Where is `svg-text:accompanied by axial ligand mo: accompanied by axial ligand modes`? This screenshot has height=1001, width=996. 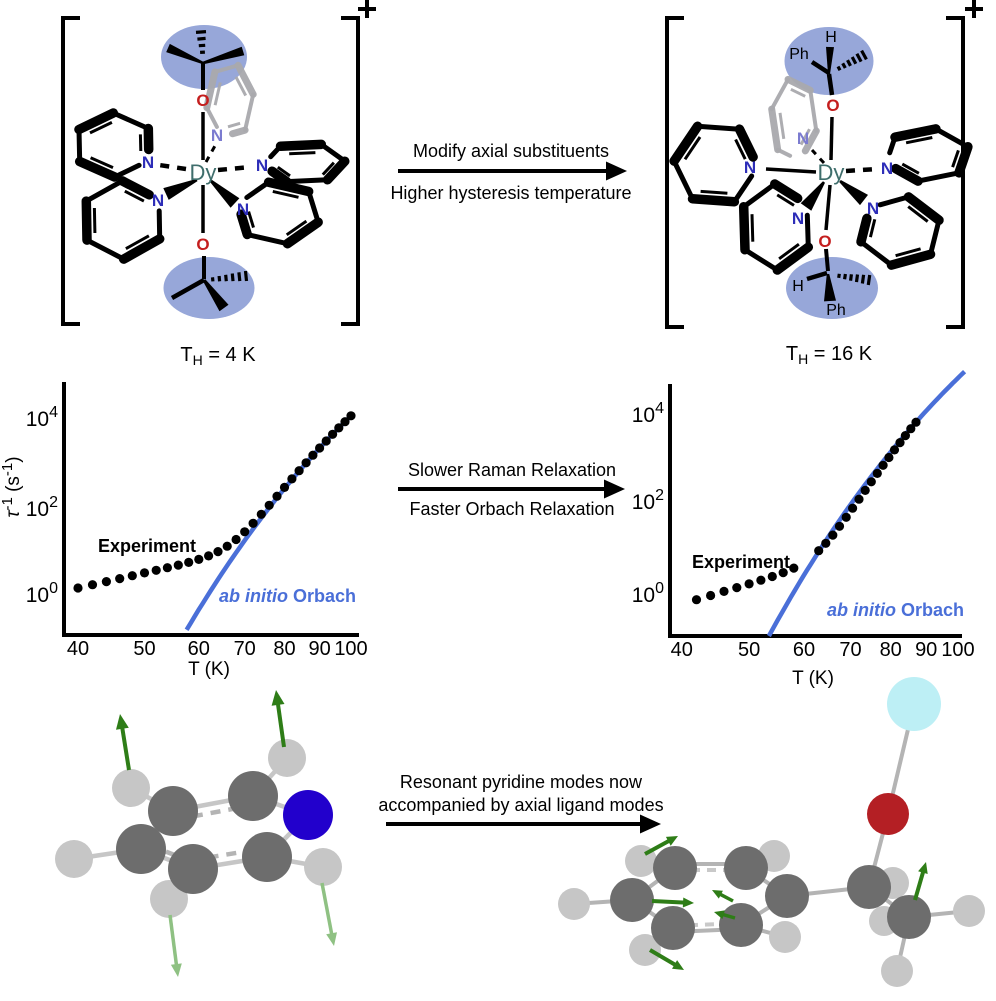
svg-text:accompanied by axial ligand mo: accompanied by axial ligand modes is located at coordinates (520, 805).